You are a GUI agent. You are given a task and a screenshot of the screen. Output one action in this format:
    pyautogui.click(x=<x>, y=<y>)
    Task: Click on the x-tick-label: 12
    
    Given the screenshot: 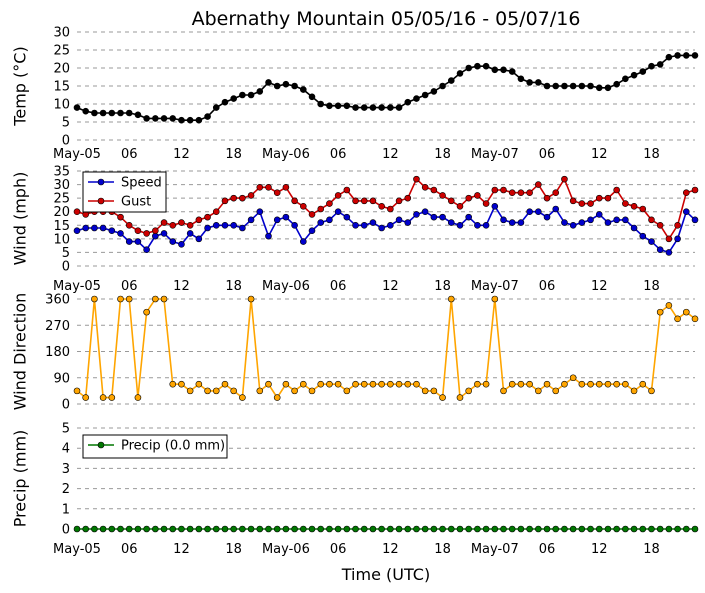 What is the action you would take?
    pyautogui.click(x=181, y=286)
    